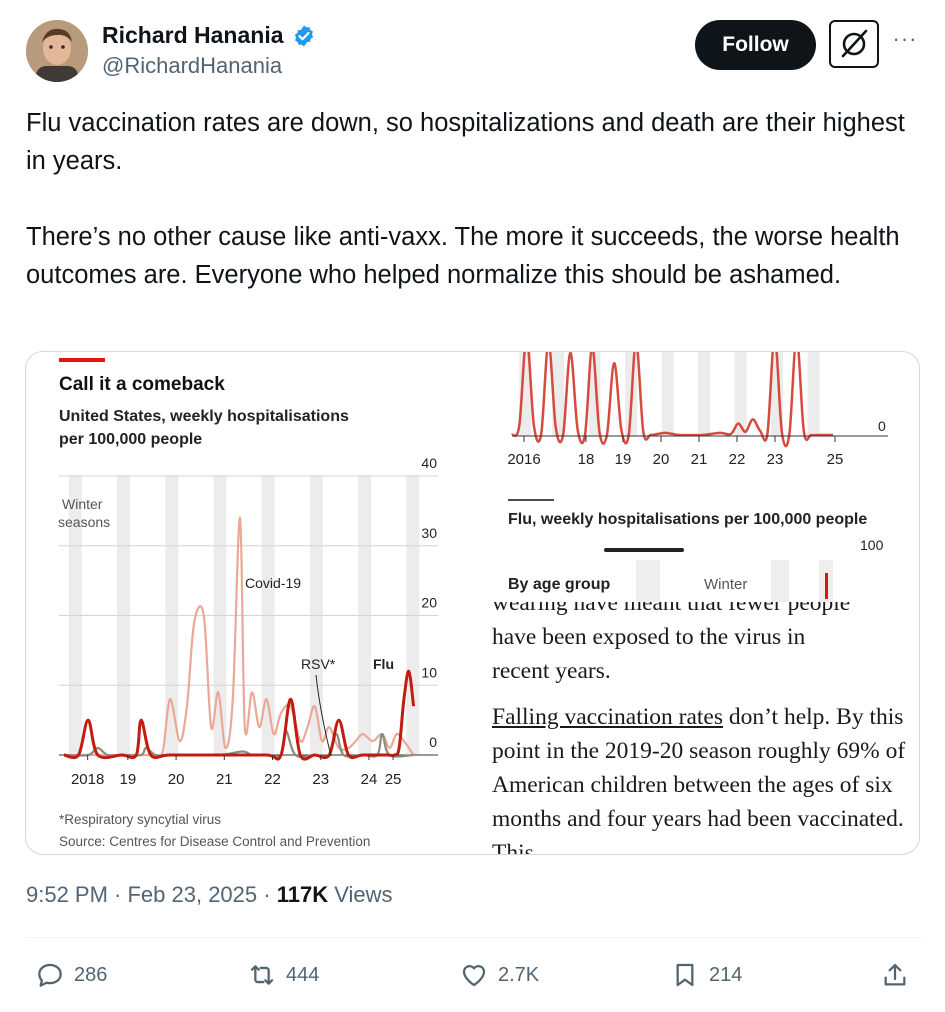 Image resolution: width=945 pixels, height=1012 pixels. I want to click on divider, so click(473, 937).